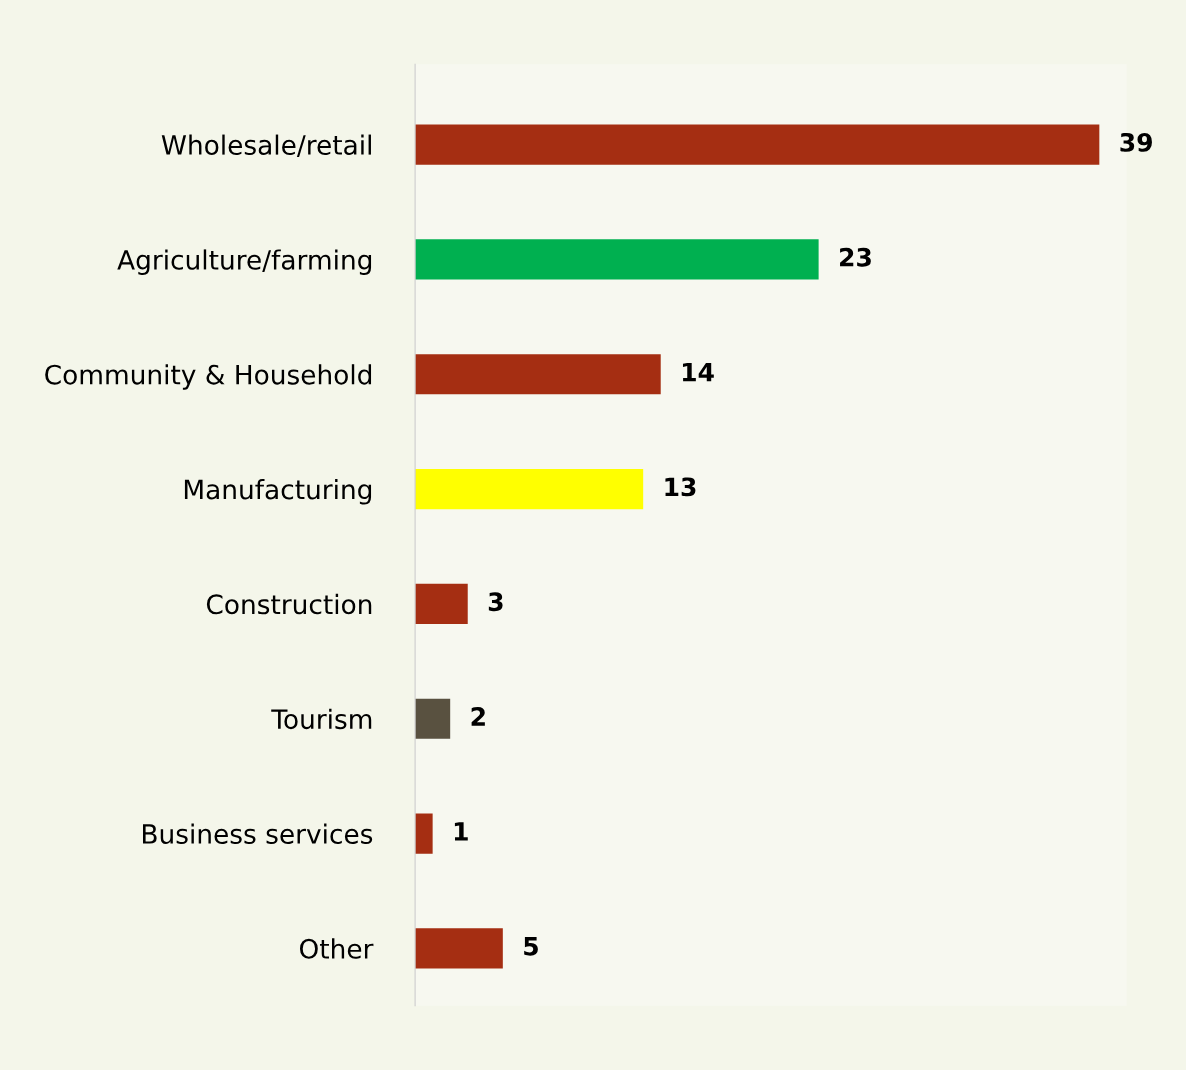 The width and height of the screenshot is (1186, 1070). Describe the element at coordinates (1136, 142) in the screenshot. I see `data-label: 39` at that location.